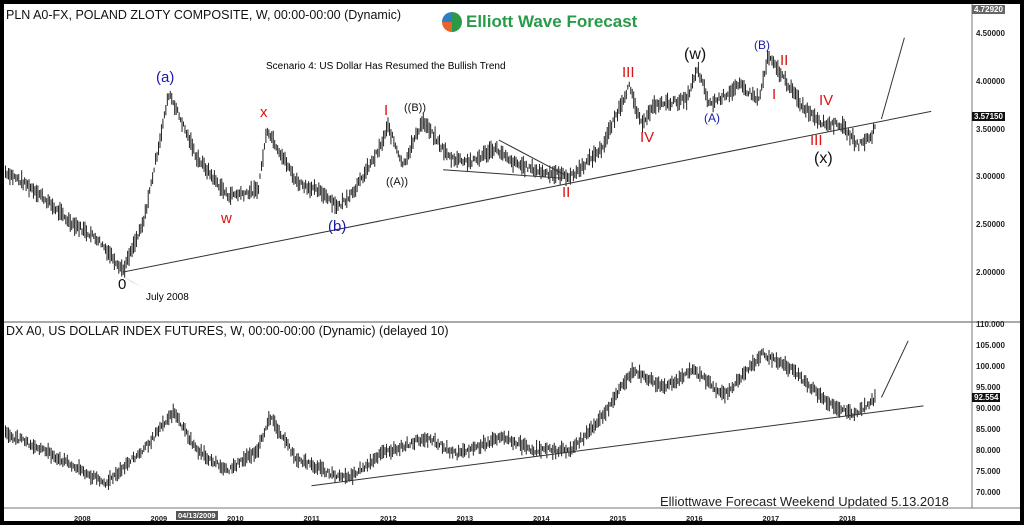 The image size is (1024, 525). Describe the element at coordinates (617, 446) in the screenshot. I see `dx-trendline` at that location.